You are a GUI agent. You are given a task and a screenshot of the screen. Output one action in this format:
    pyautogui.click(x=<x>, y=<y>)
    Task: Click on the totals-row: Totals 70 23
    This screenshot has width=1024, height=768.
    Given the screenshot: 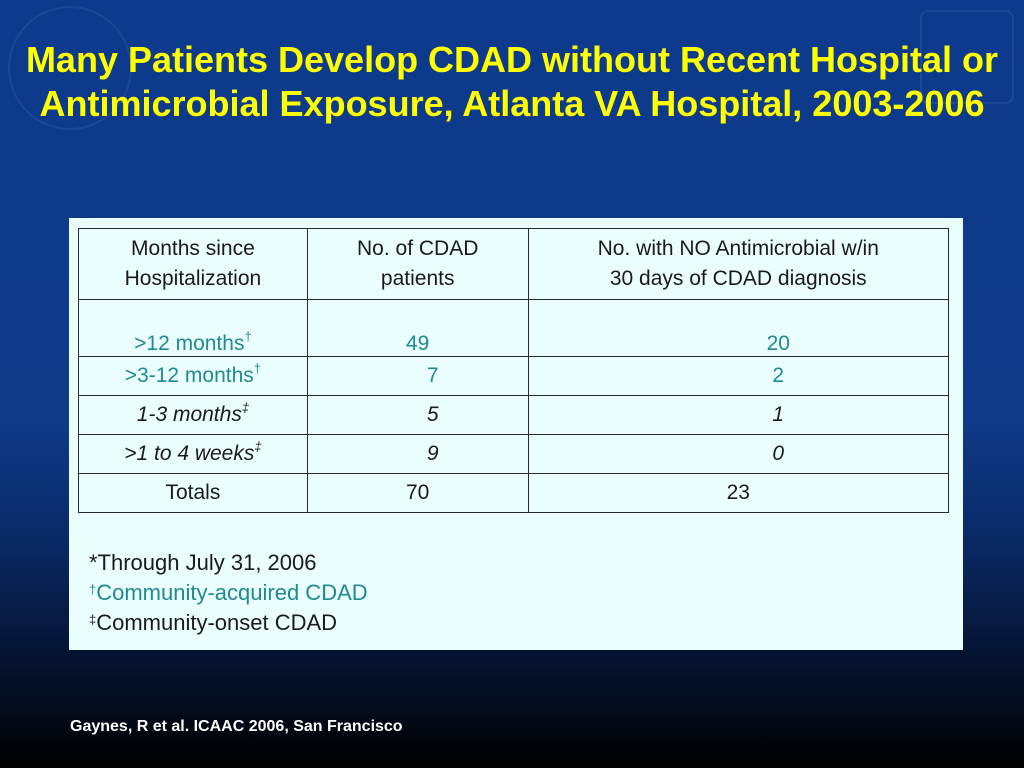 What is the action you would take?
    pyautogui.click(x=514, y=493)
    